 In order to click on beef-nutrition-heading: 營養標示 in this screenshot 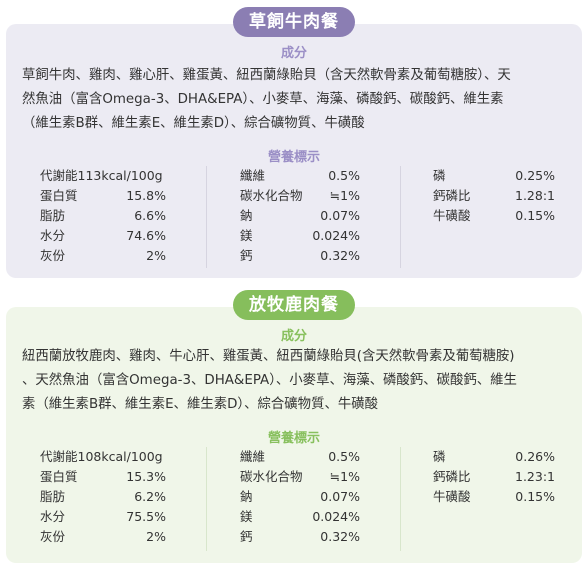, I will do `click(293, 157)`.